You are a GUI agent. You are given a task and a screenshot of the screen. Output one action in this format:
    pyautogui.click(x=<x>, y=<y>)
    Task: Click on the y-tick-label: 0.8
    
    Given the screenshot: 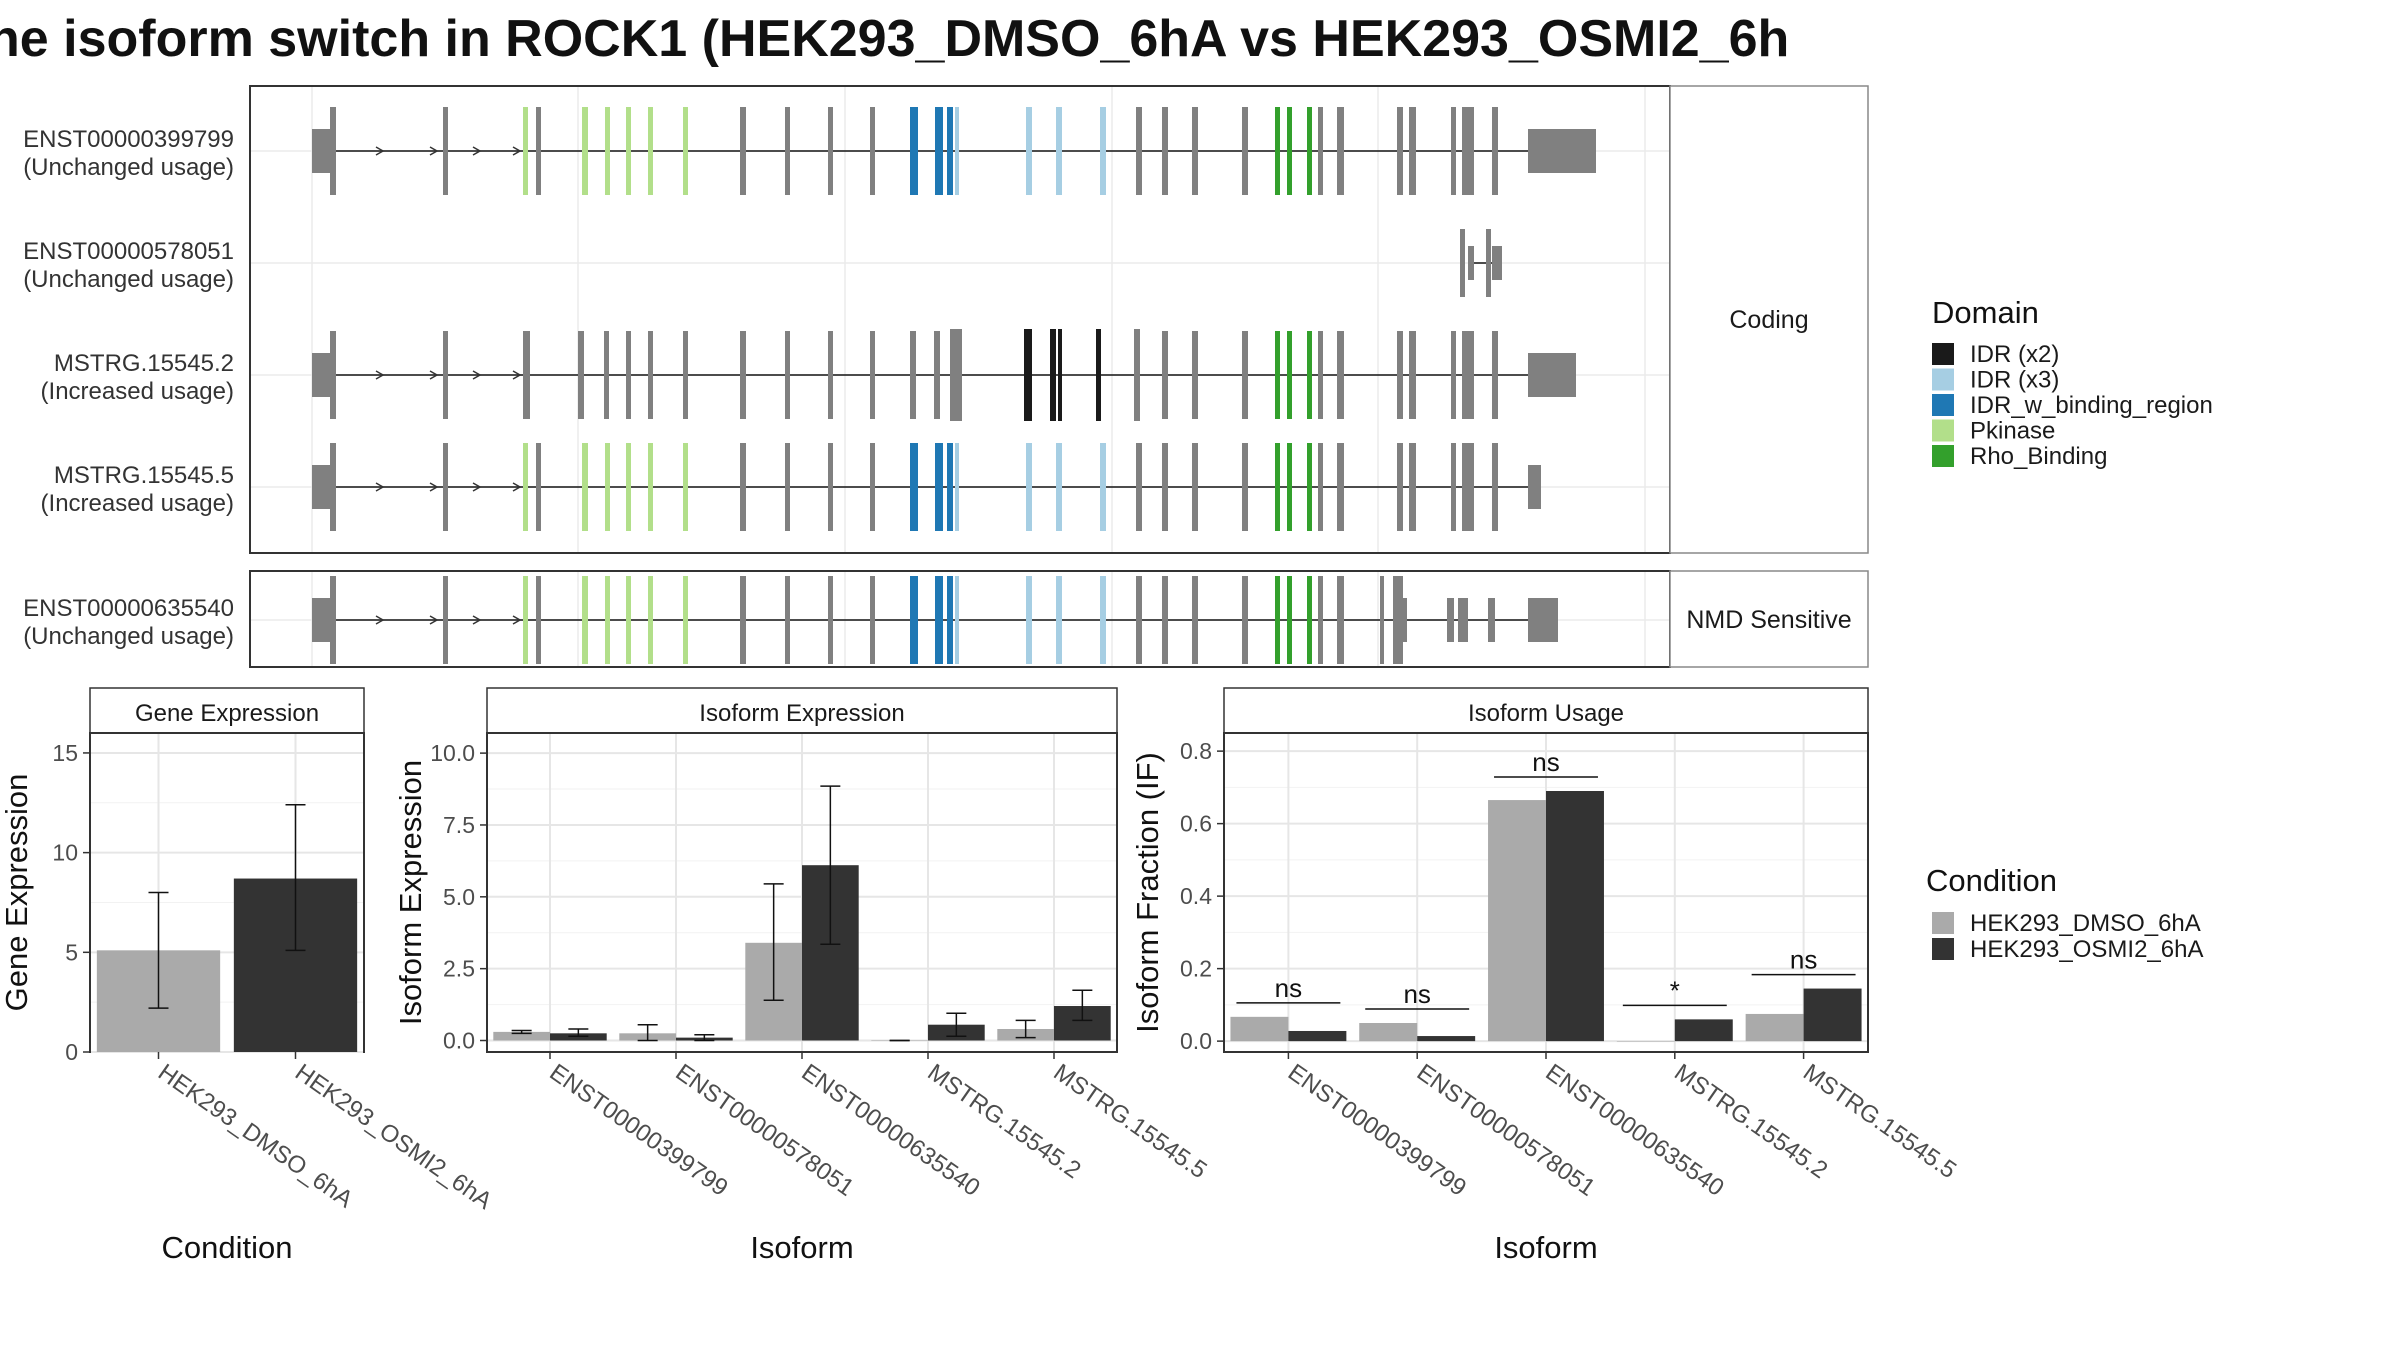 What is the action you would take?
    pyautogui.click(x=1196, y=751)
    